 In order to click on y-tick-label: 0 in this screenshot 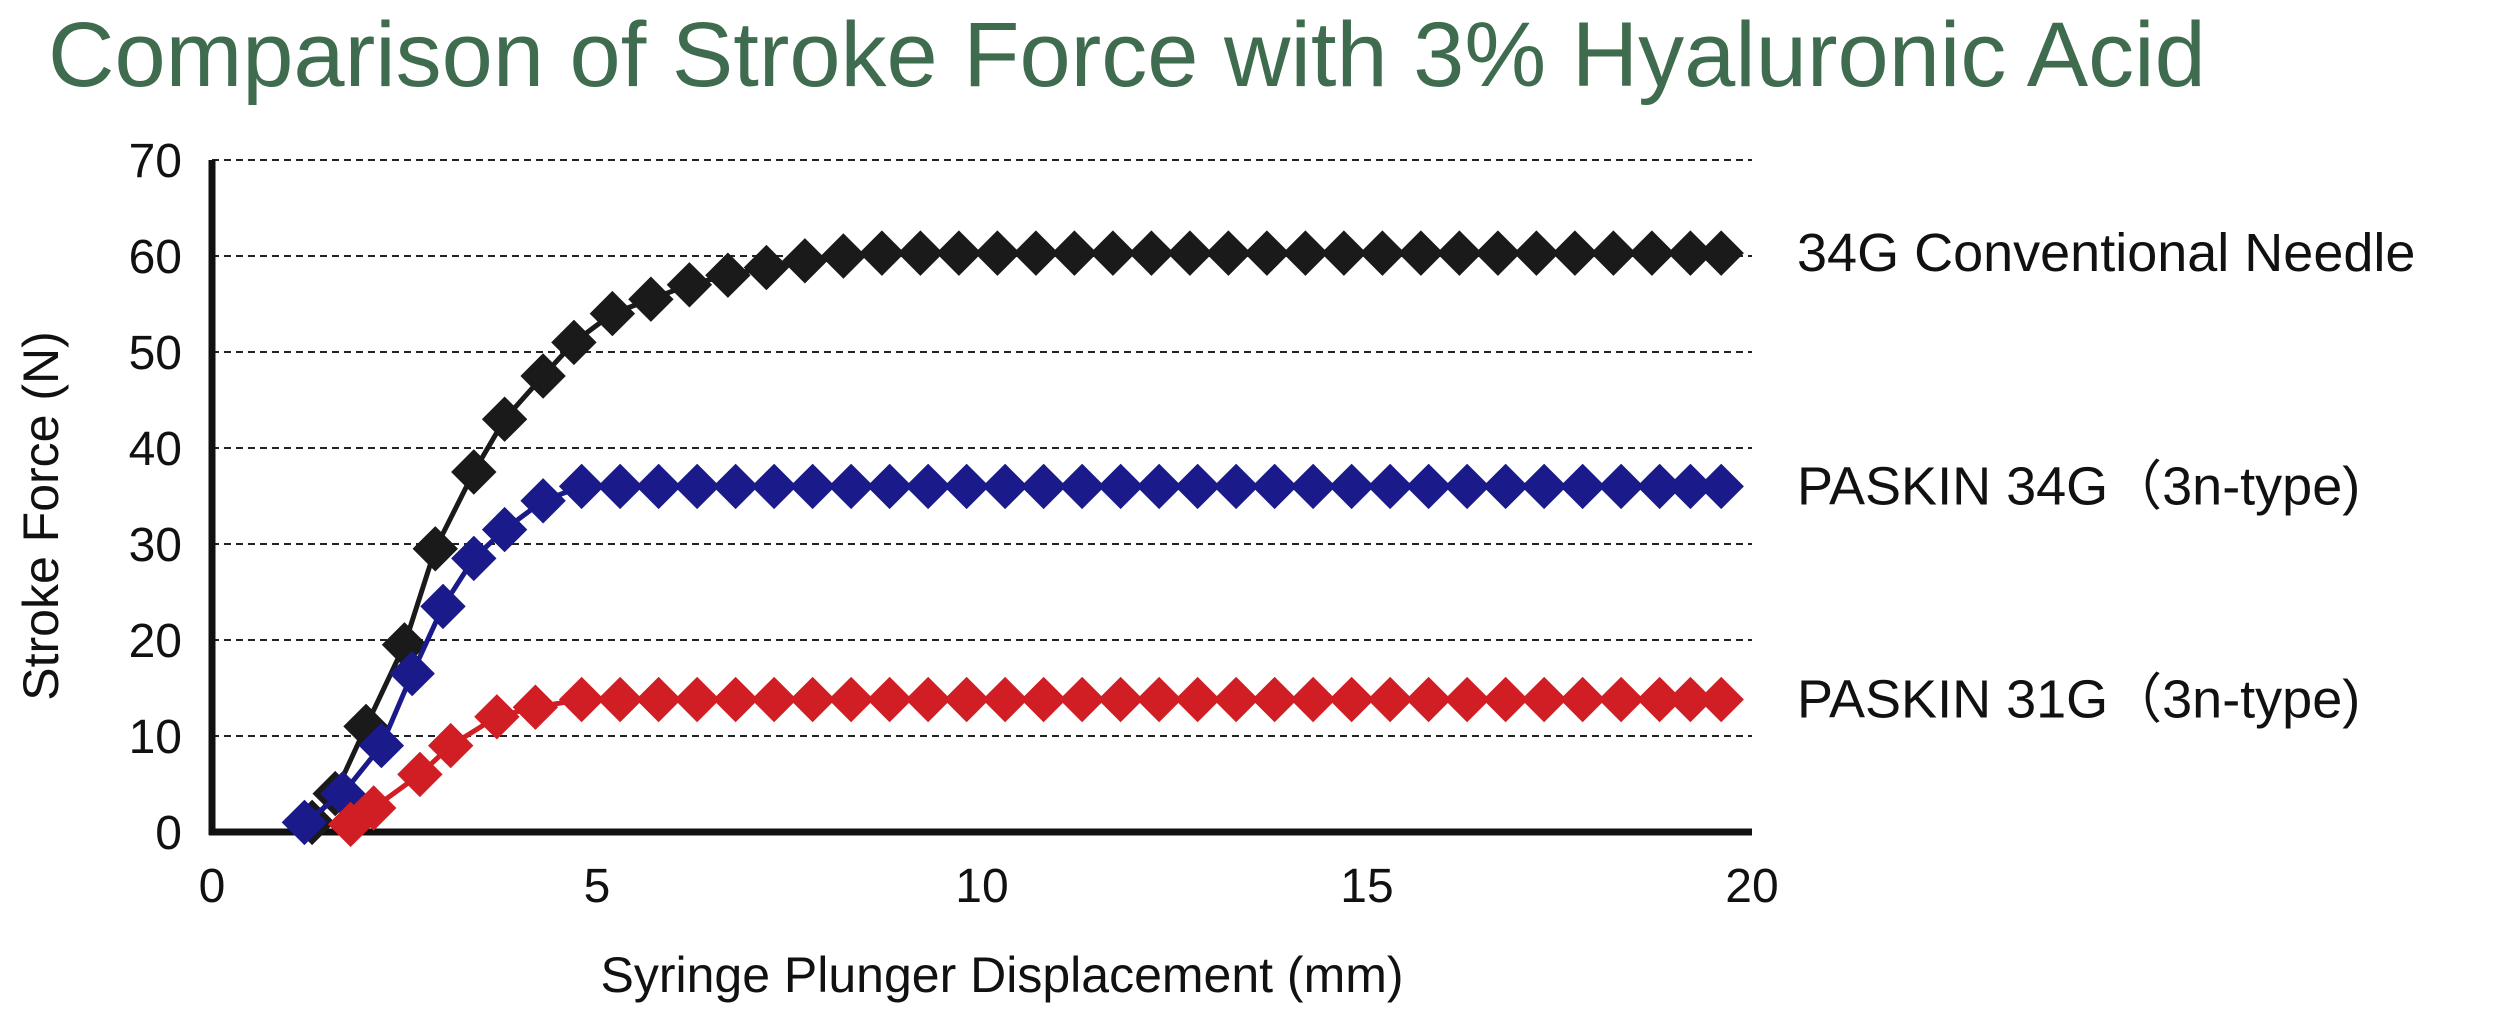, I will do `click(168, 833)`.